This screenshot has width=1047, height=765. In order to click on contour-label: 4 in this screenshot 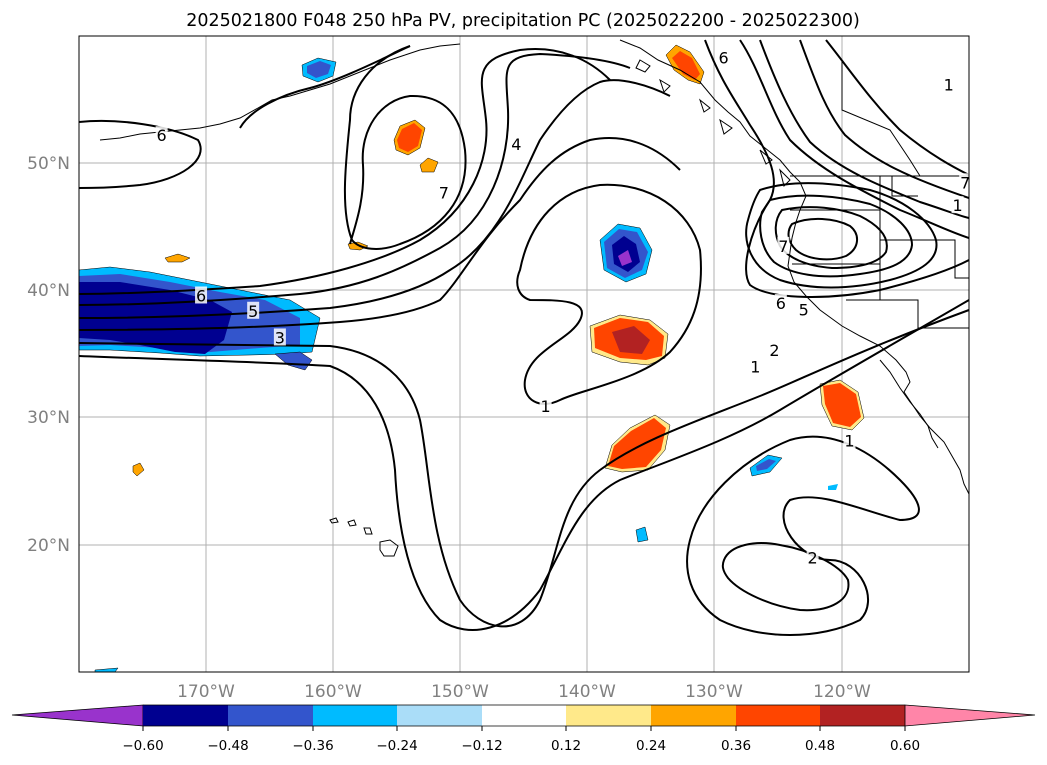, I will do `click(516, 144)`.